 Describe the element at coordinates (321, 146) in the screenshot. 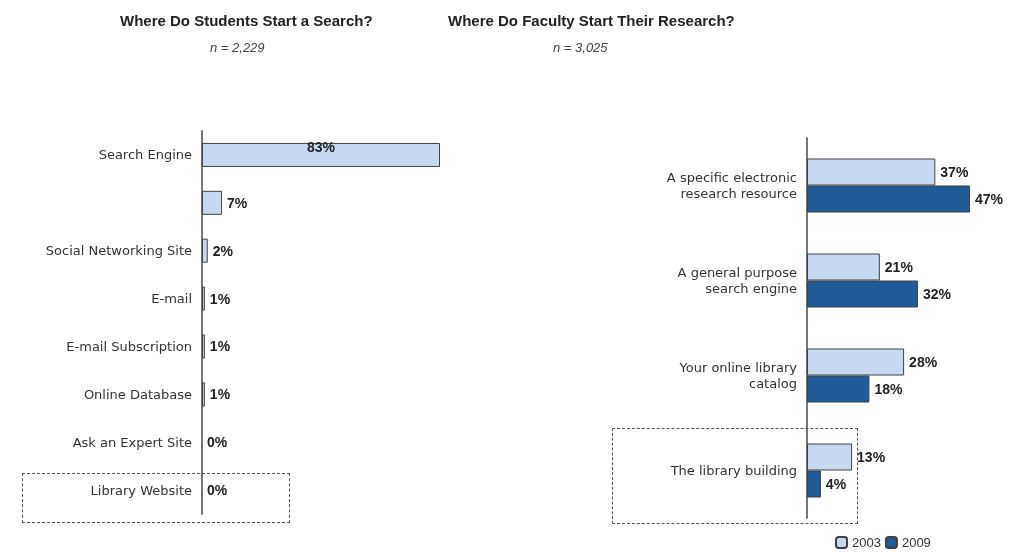

I see `data-label: 83%` at that location.